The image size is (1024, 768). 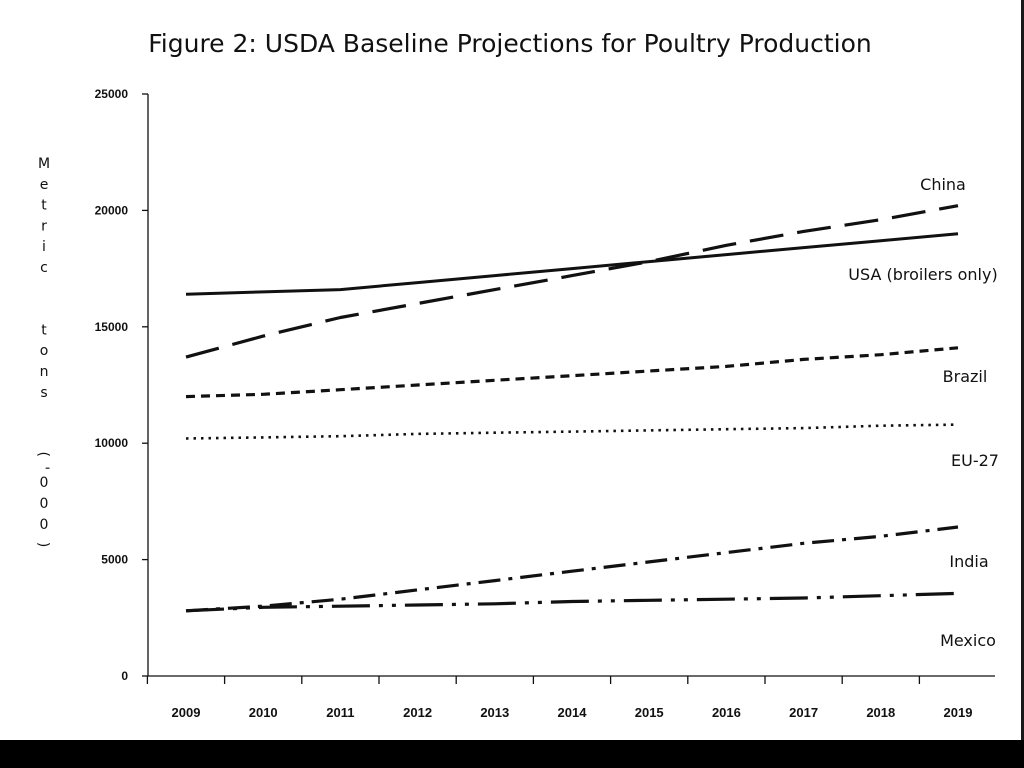 I want to click on y-axis-label-char: (, so click(x=43, y=453).